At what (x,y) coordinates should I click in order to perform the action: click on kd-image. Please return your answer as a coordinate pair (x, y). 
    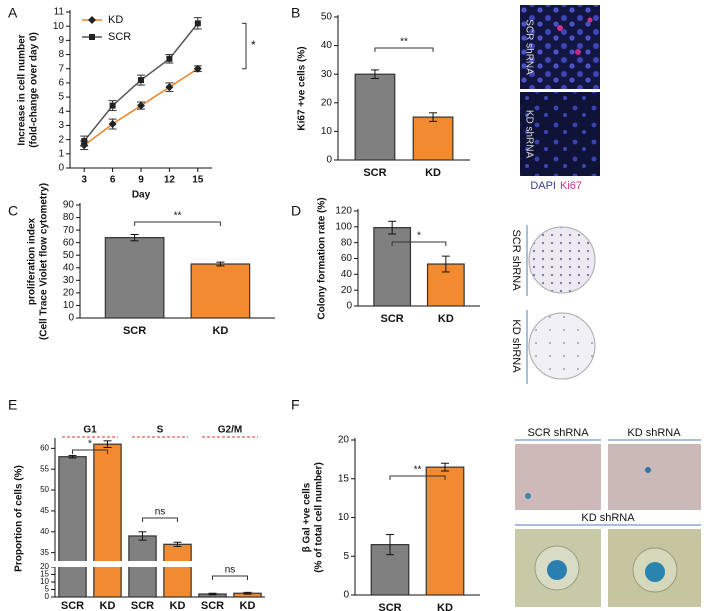
    Looking at the image, I should click on (654, 477).